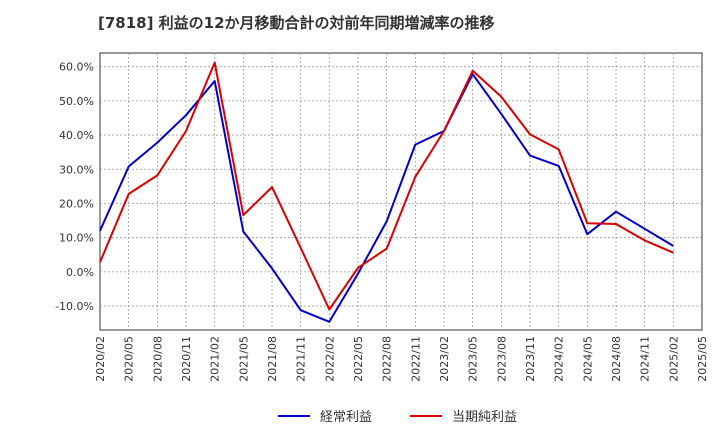 Image resolution: width=720 pixels, height=440 pixels. What do you see at coordinates (645, 359) in the screenshot?
I see `x-tick-label: 2024/11` at bounding box center [645, 359].